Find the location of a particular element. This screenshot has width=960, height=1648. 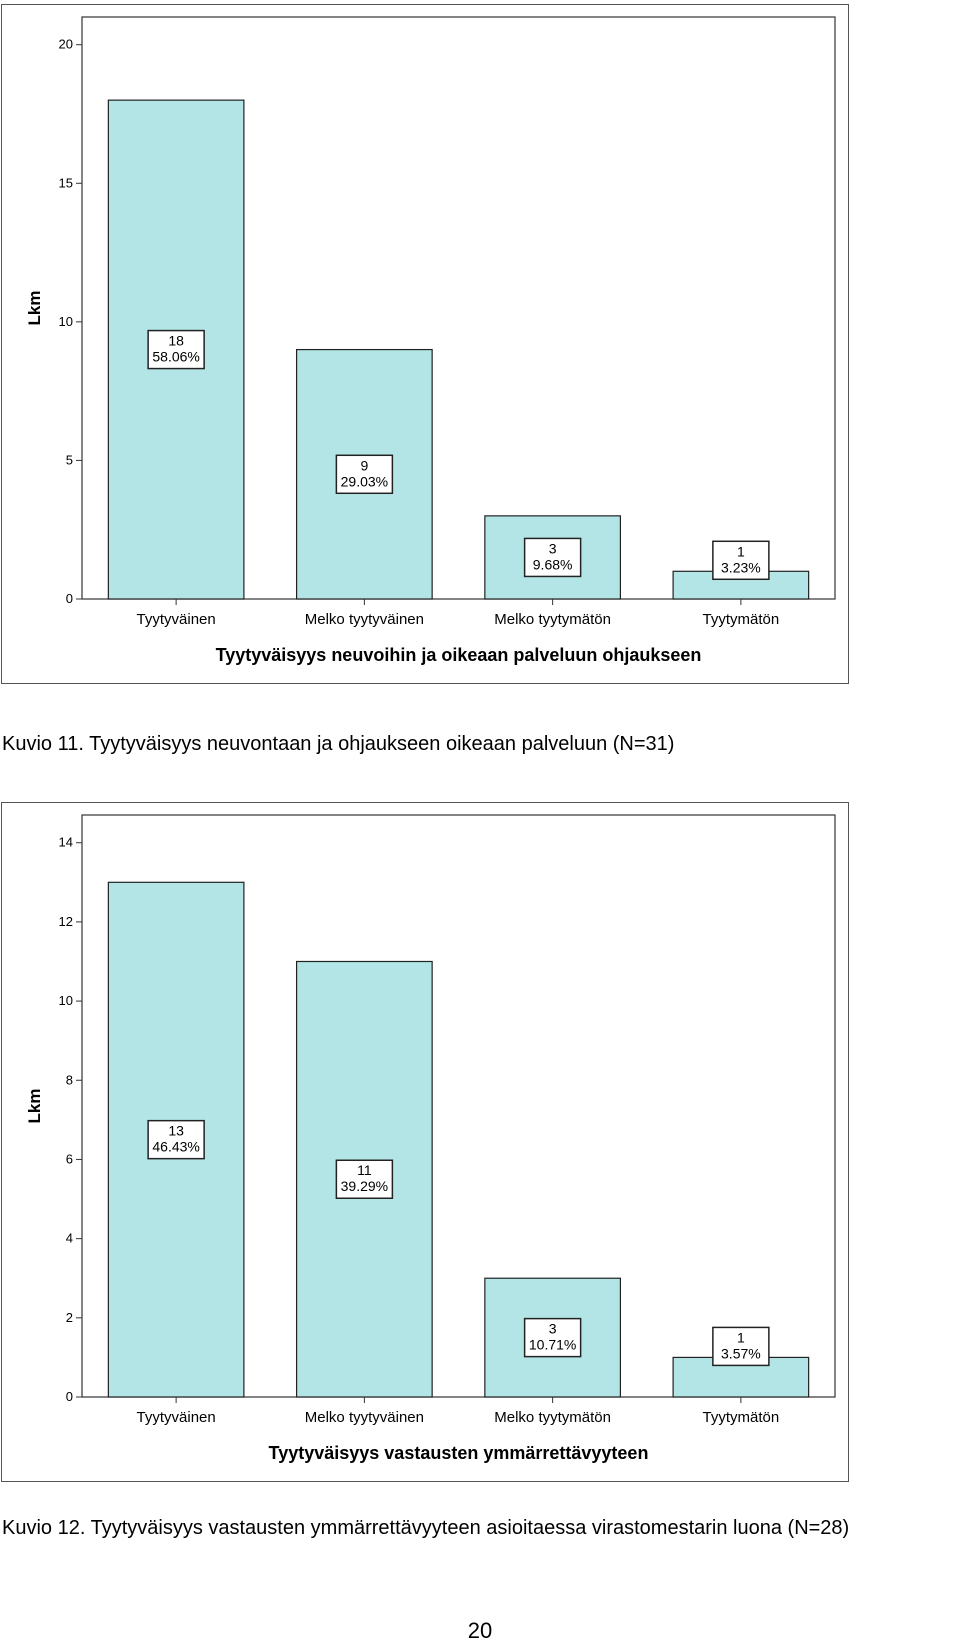

chart1-data-label-count: 1 is located at coordinates (741, 551).